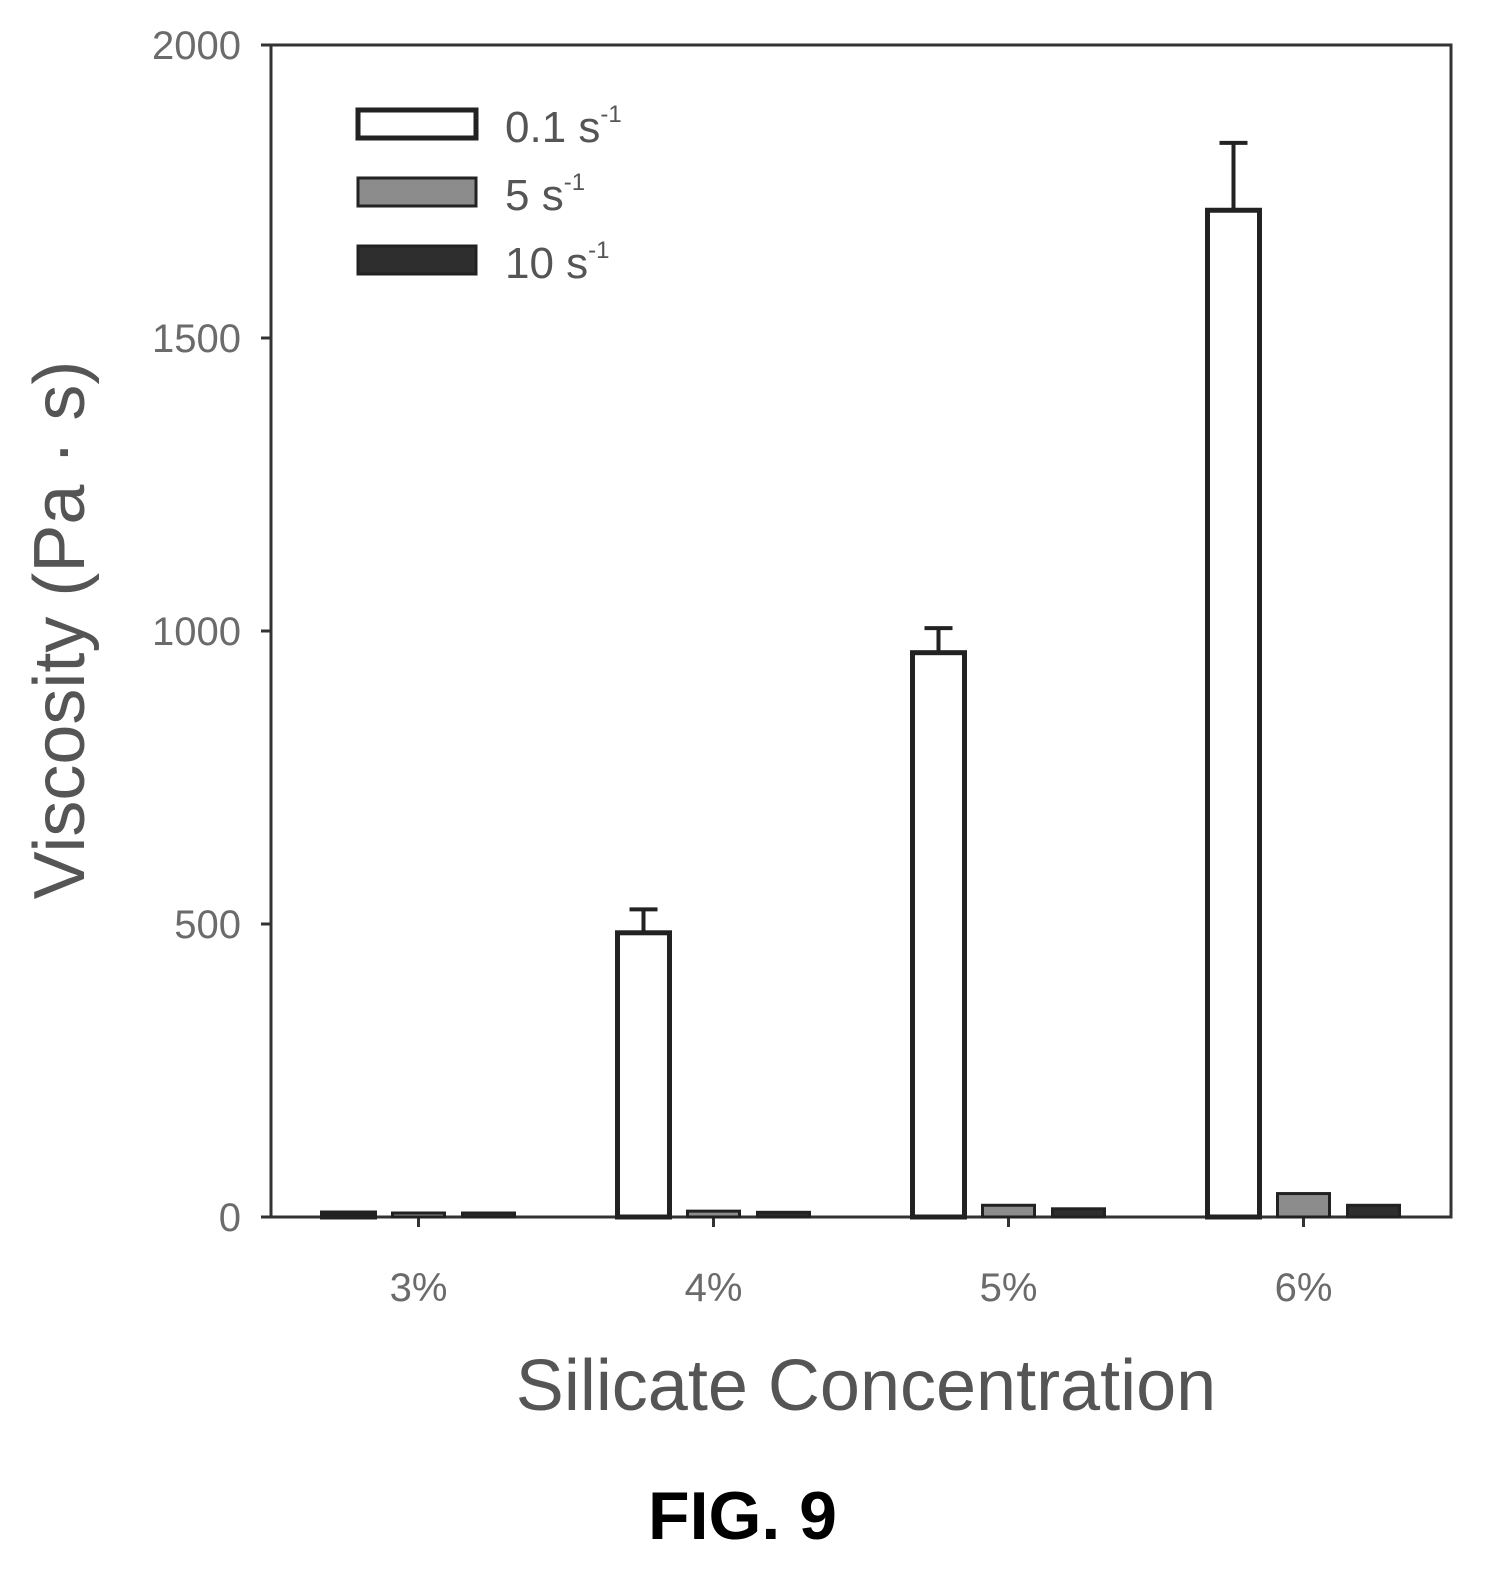  I want to click on legend-label-0: 0.1 s-1, so click(563, 126).